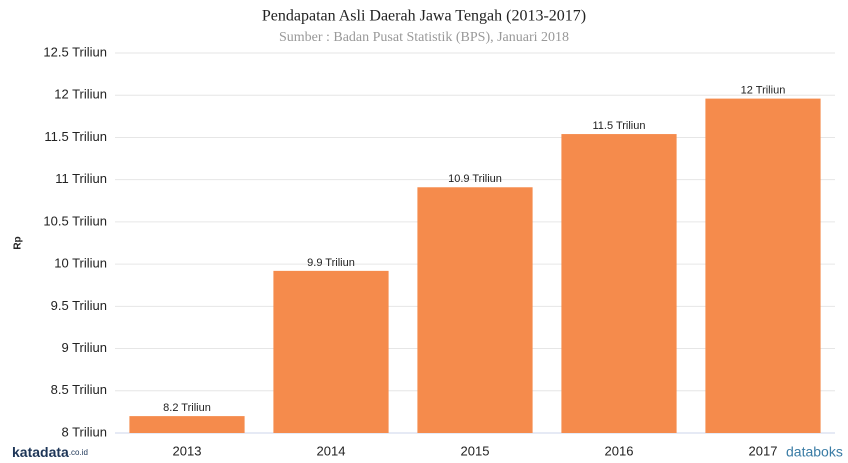 This screenshot has width=848, height=463. What do you see at coordinates (84, 347) in the screenshot?
I see `y-tick-label: 9 Triliun` at bounding box center [84, 347].